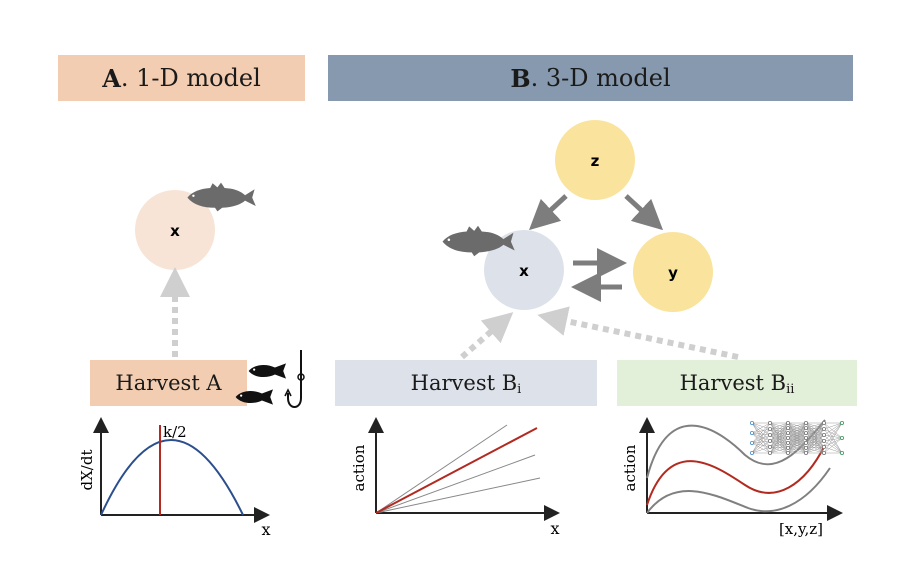 The height and width of the screenshot is (578, 906). What do you see at coordinates (736, 475) in the screenshot?
I see `plot-bii-policy-curve` at bounding box center [736, 475].